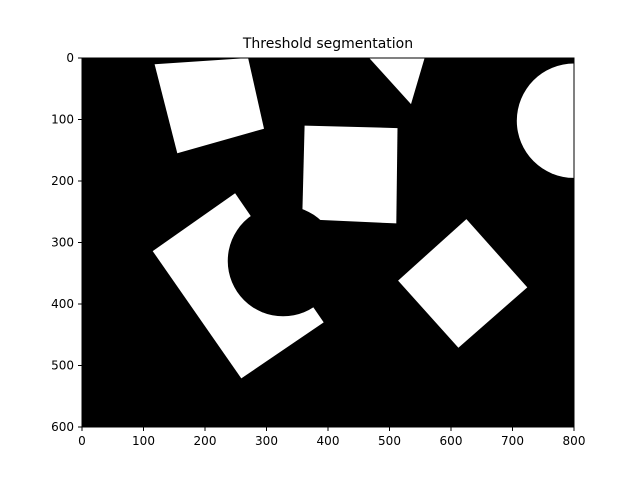  Describe the element at coordinates (62, 427) in the screenshot. I see `y-tick-label: 600` at that location.